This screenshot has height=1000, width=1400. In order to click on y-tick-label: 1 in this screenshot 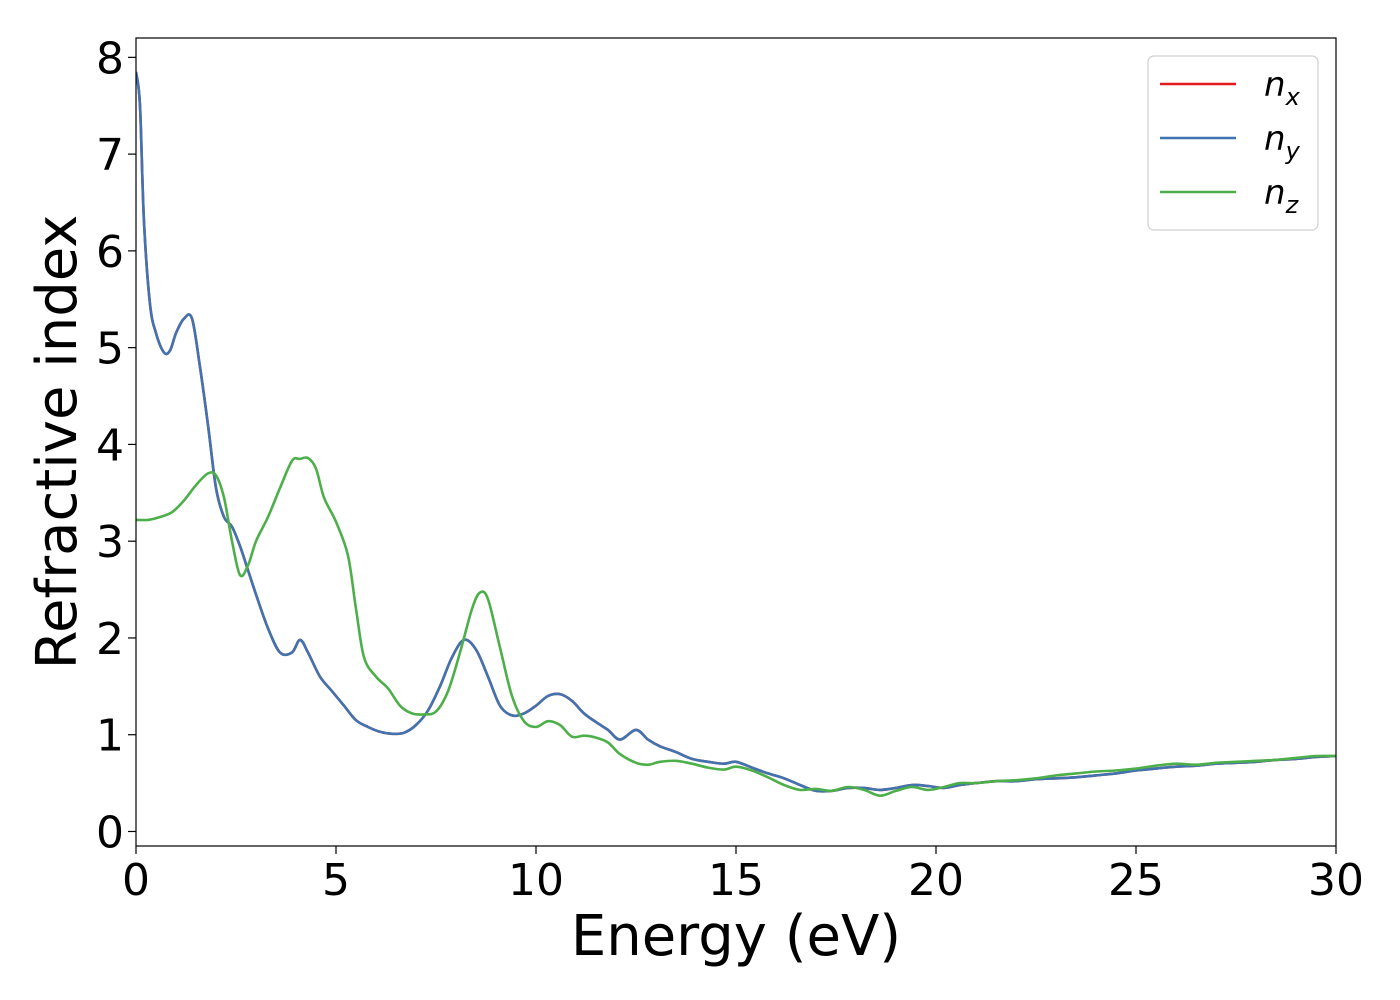, I will do `click(110, 736)`.